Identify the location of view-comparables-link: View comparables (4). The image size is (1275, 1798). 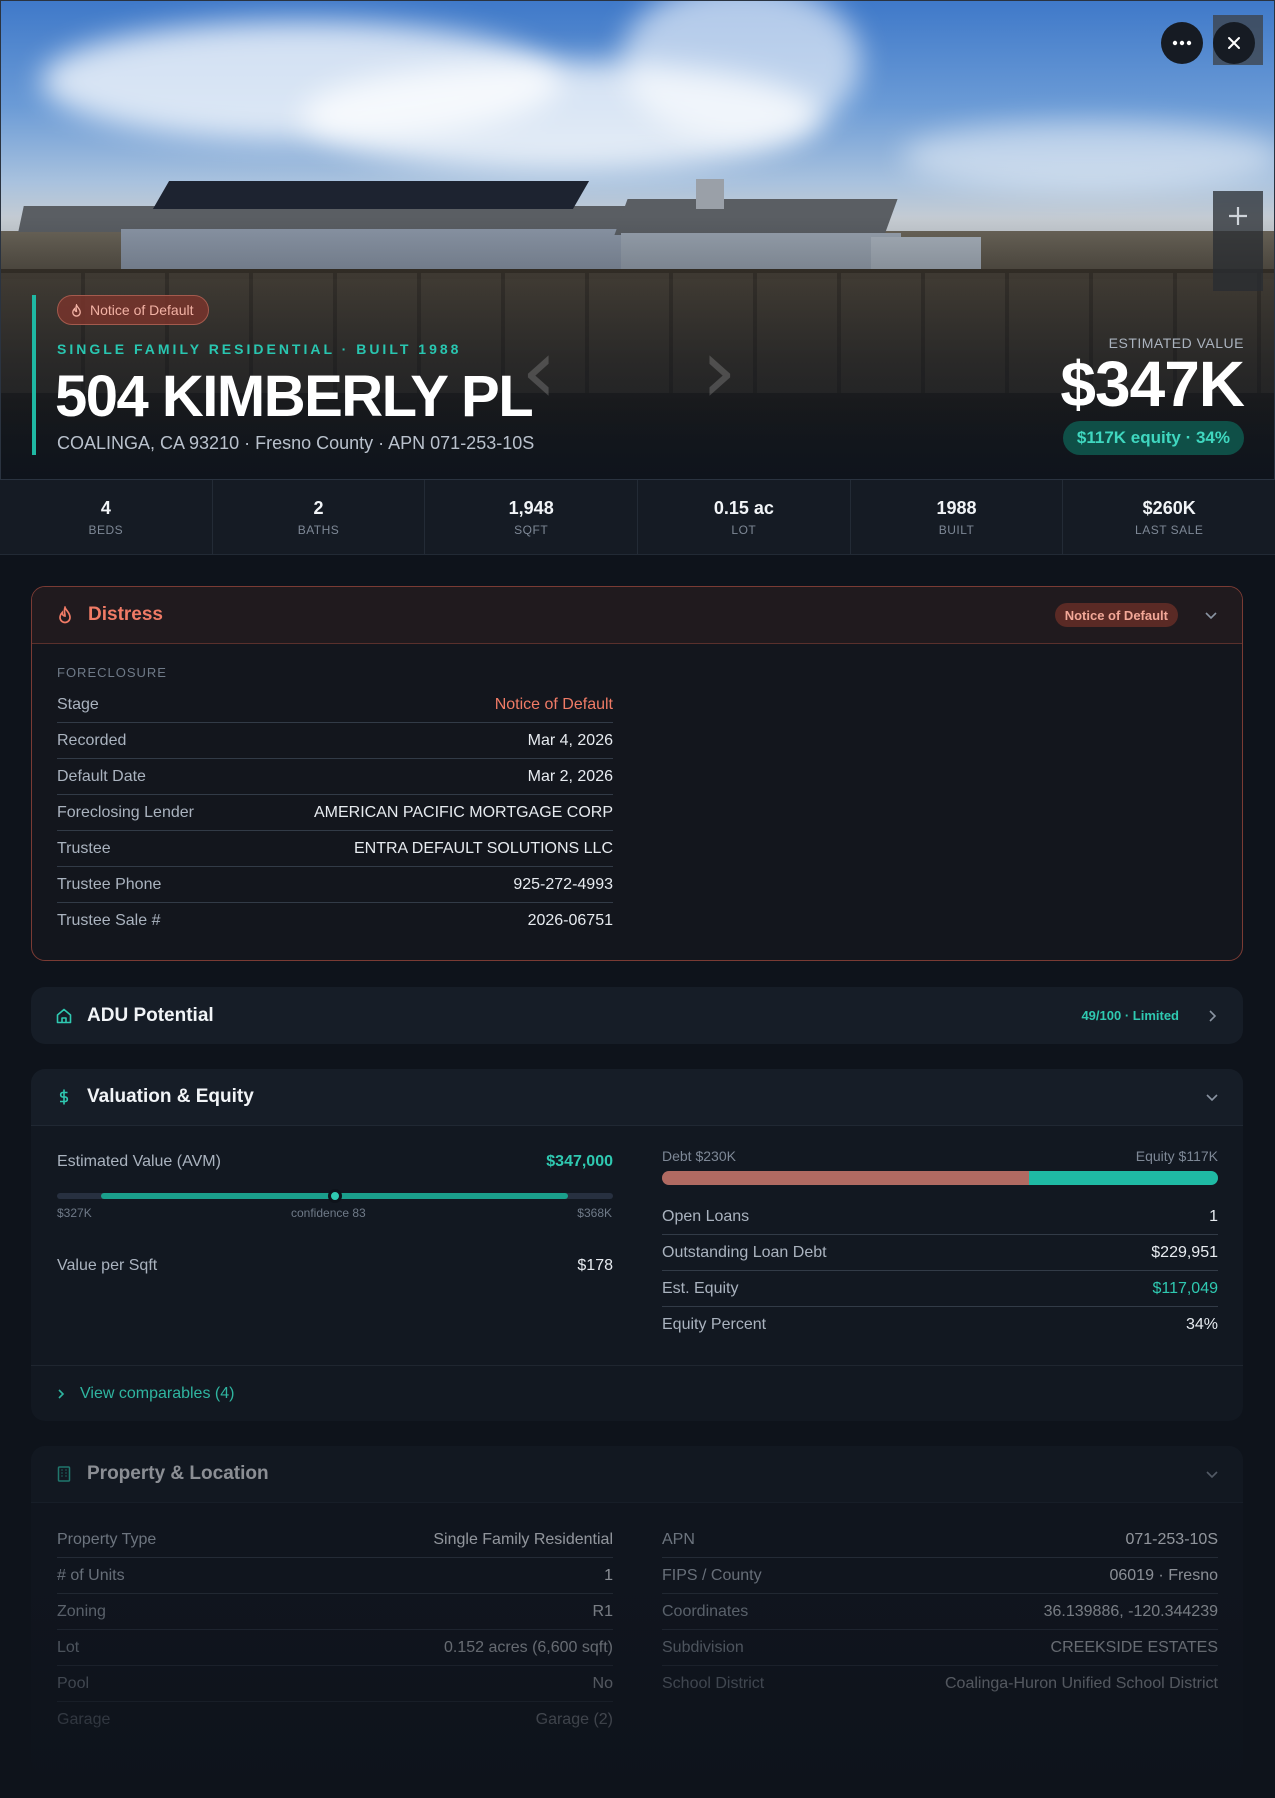
(637, 1393).